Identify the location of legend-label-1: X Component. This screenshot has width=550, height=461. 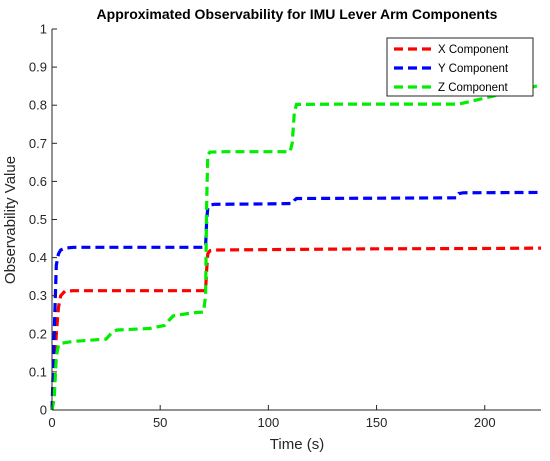
(473, 50).